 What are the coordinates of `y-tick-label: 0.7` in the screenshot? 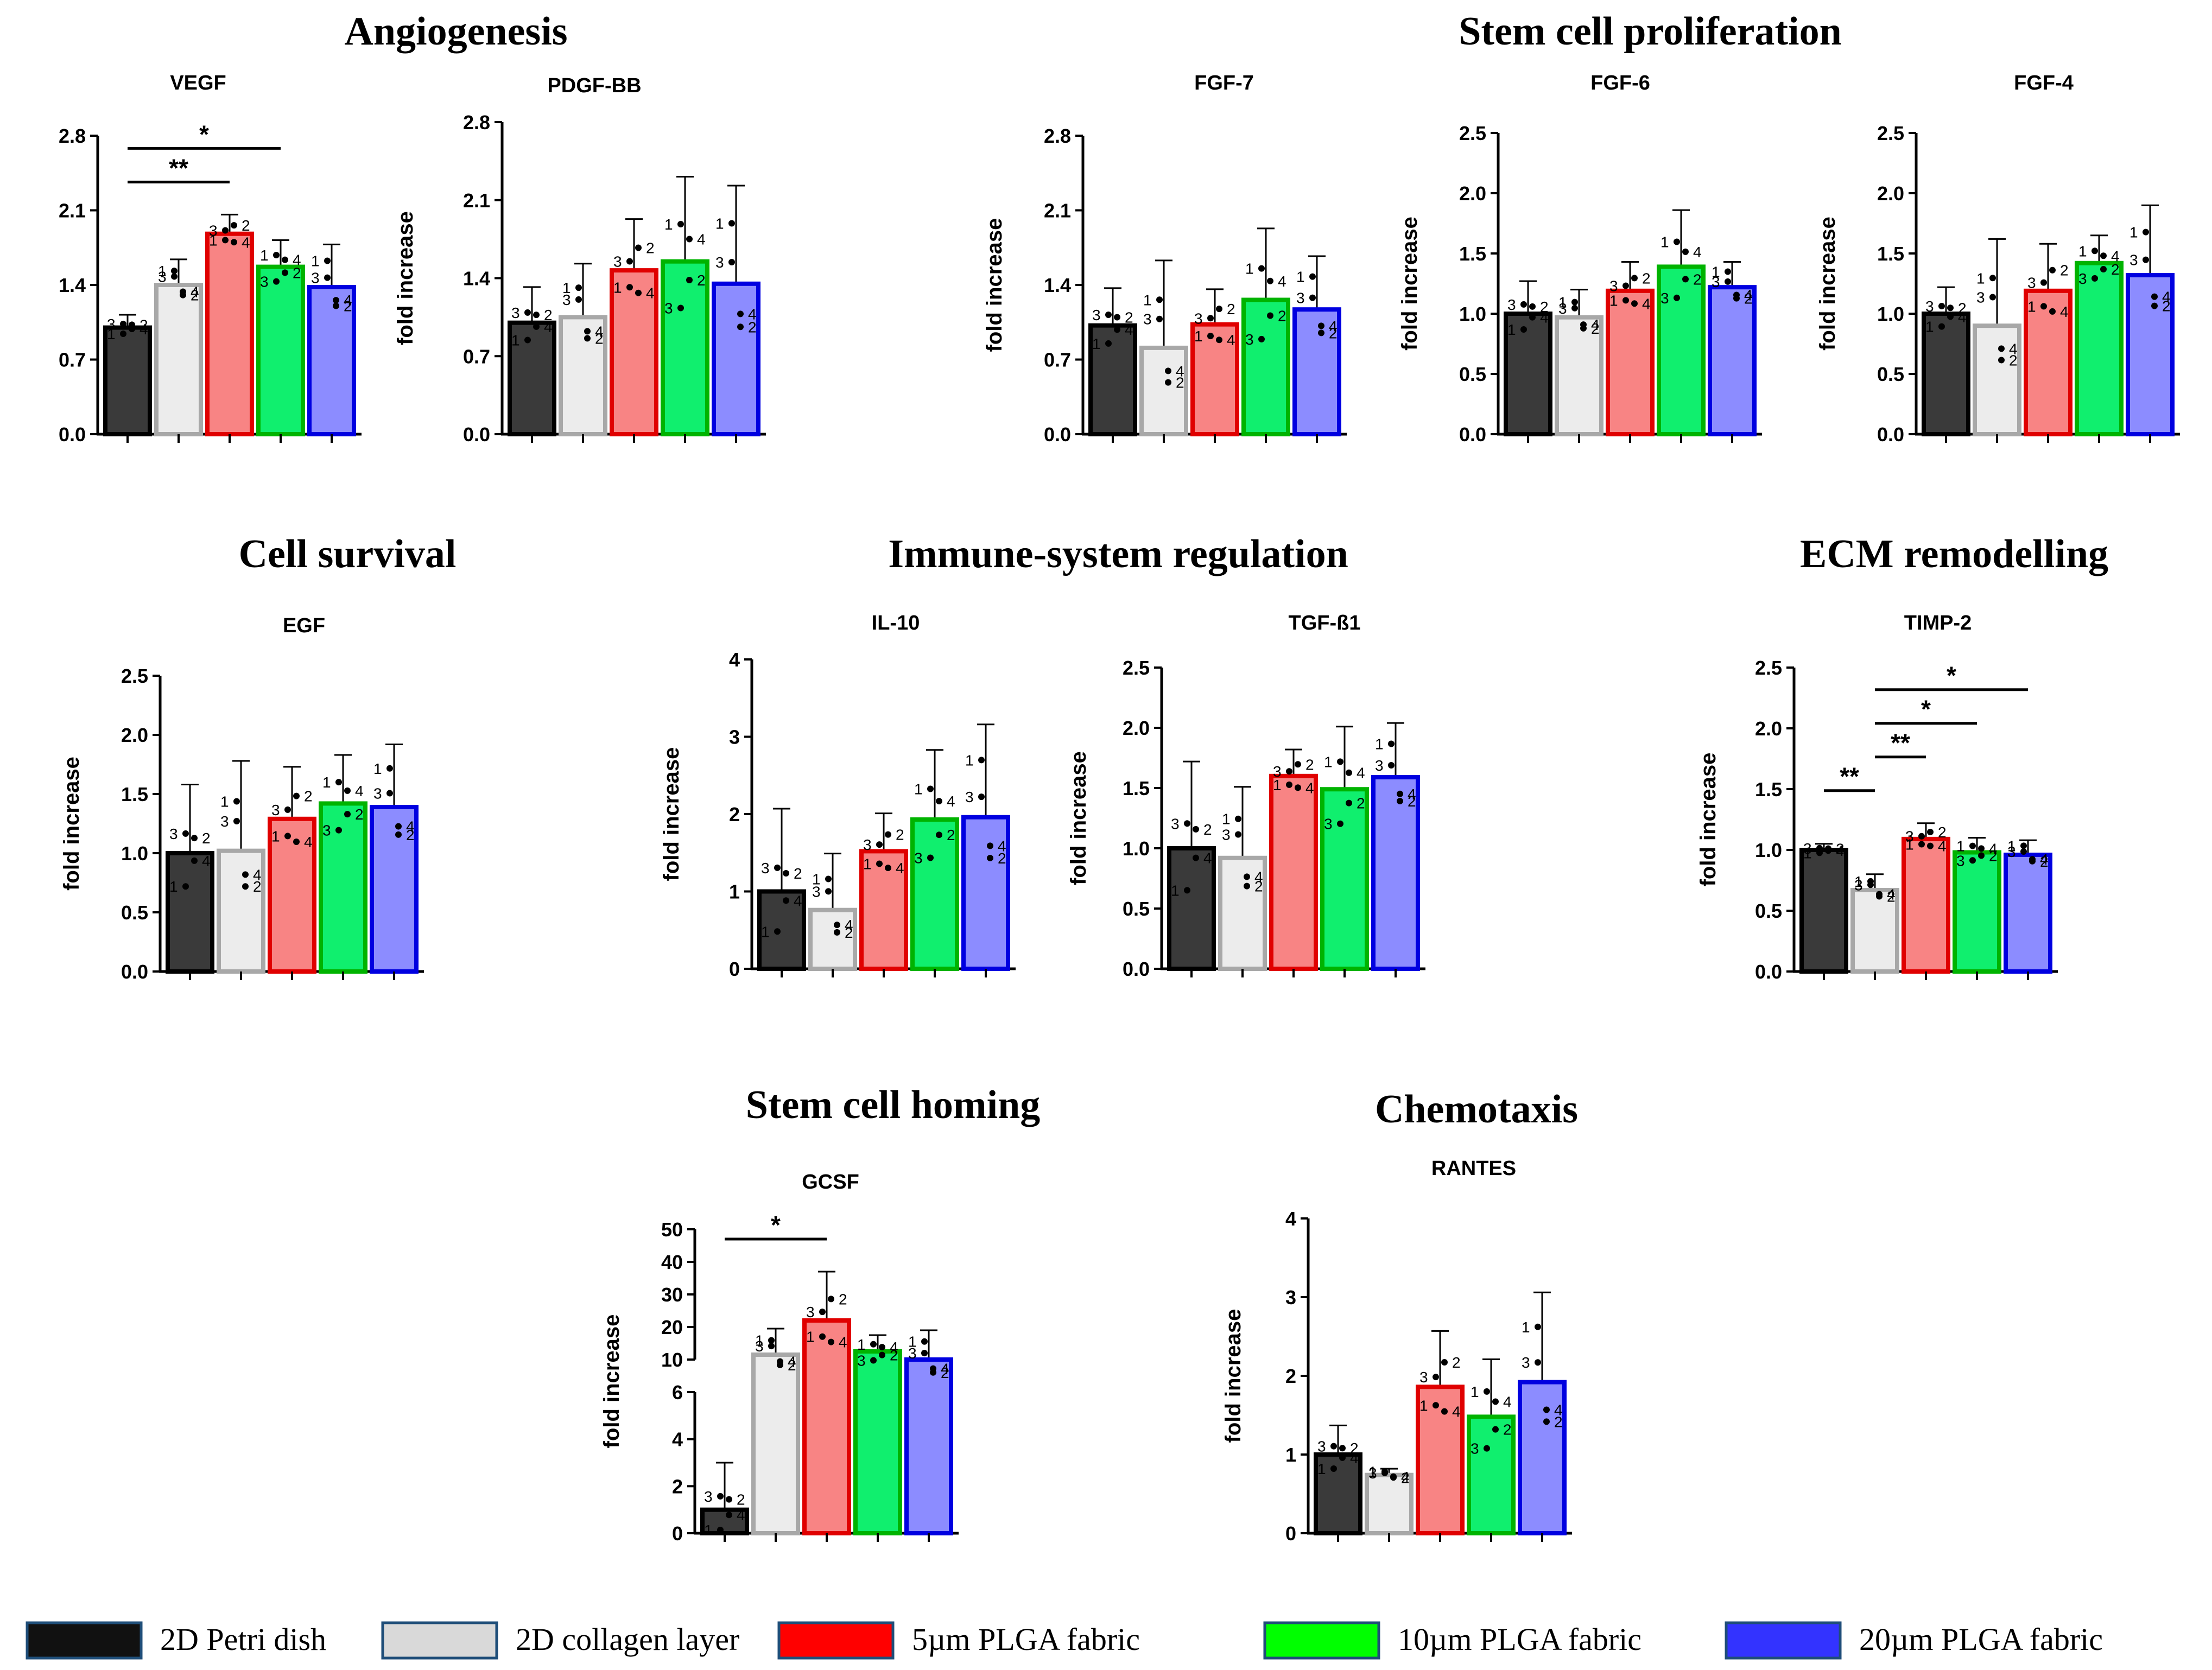 It's located at (72, 360).